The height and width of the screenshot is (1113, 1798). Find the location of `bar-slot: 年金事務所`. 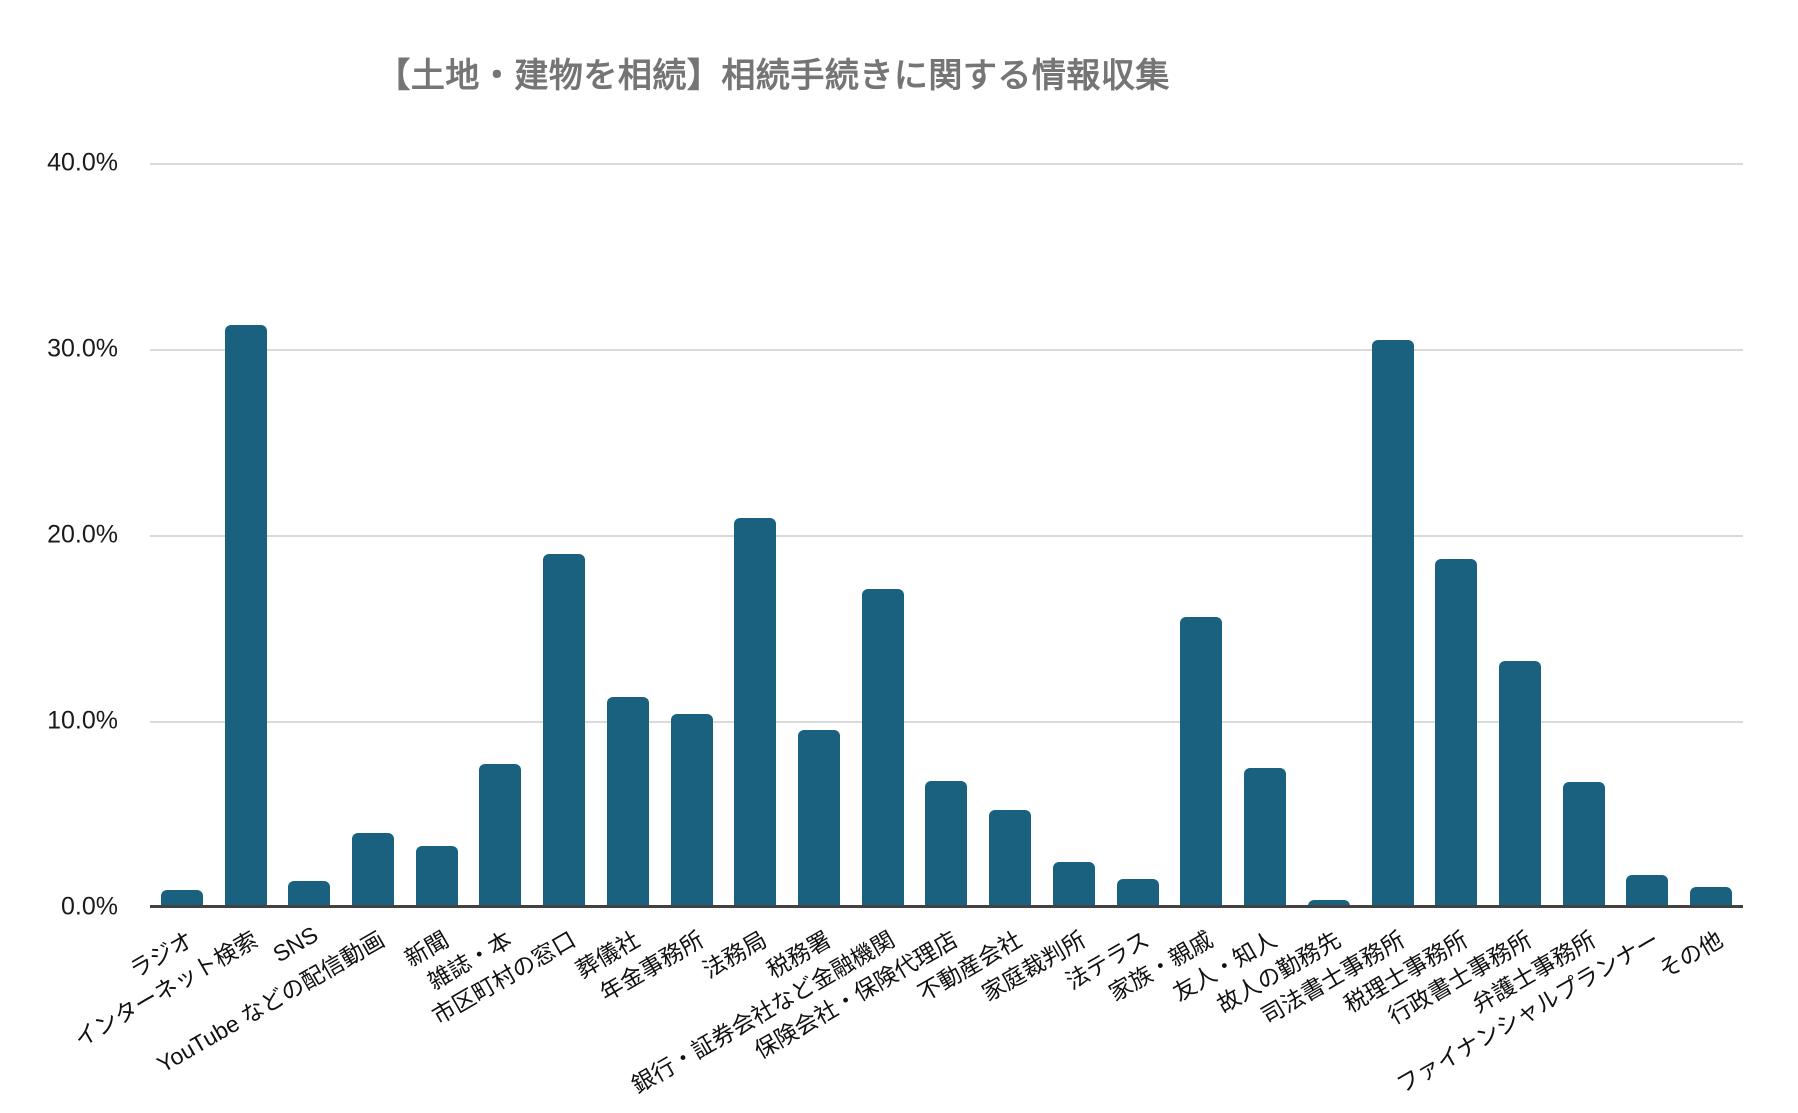

bar-slot: 年金事務所 is located at coordinates (659, 584).